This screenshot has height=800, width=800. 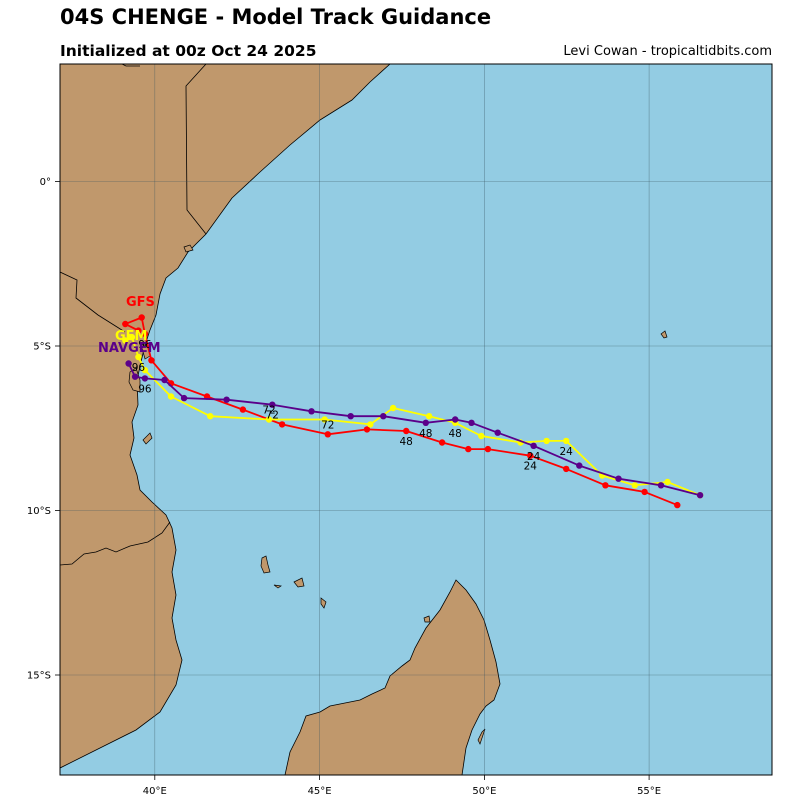 What do you see at coordinates (155, 791) in the screenshot?
I see `lon-tick-40: 40°E` at bounding box center [155, 791].